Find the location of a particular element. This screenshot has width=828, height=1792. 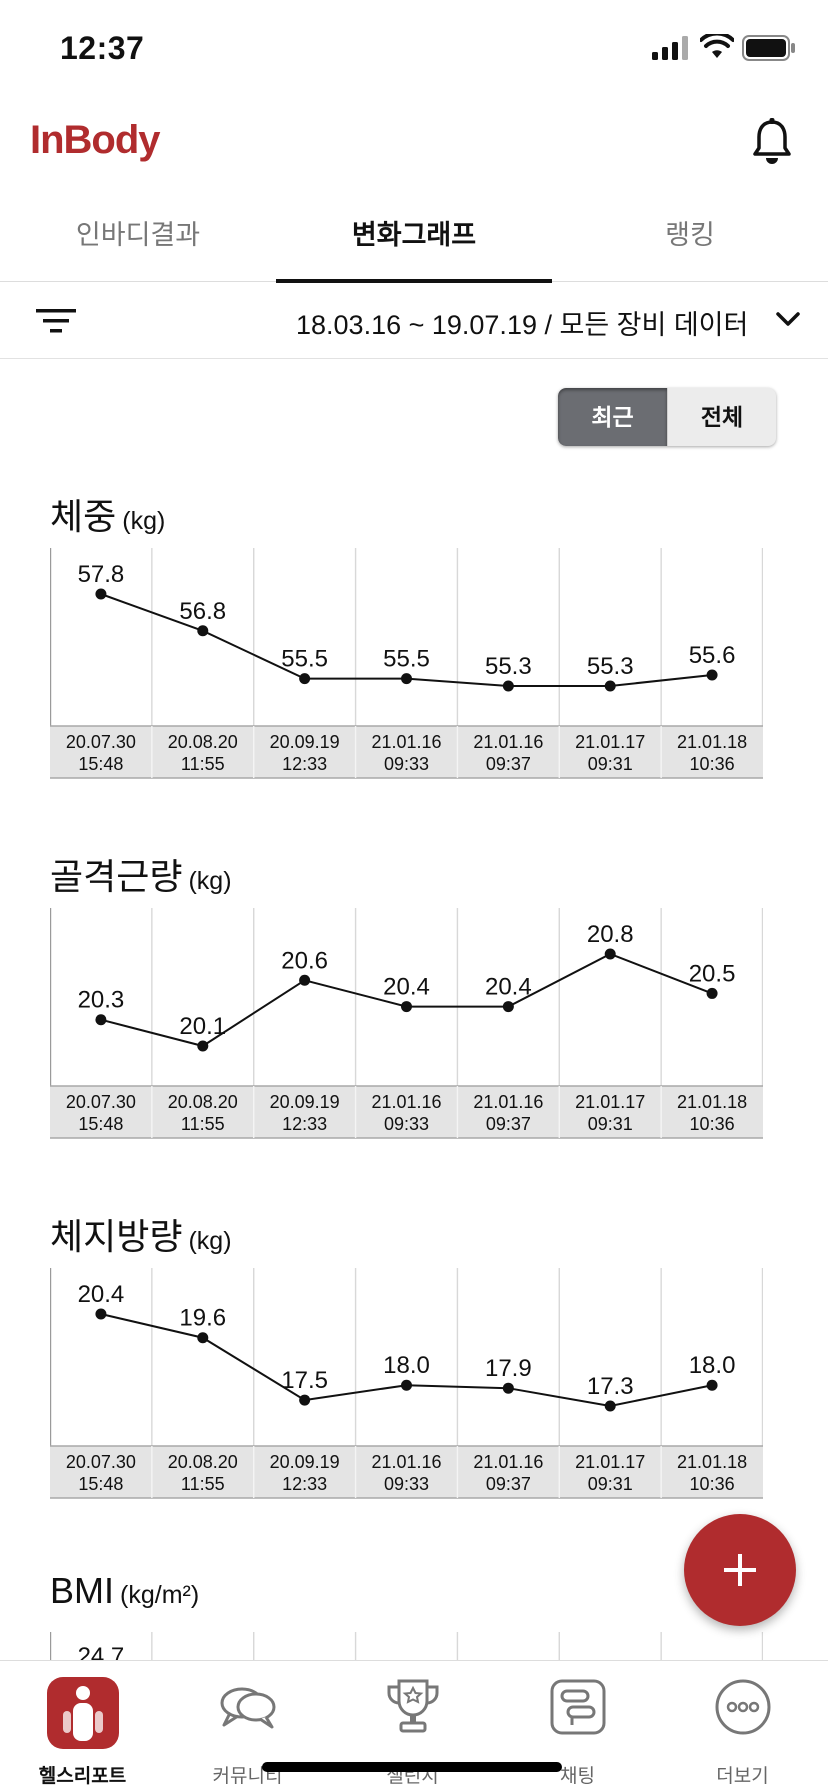

period-toggle: 최근 전체 is located at coordinates (667, 417).